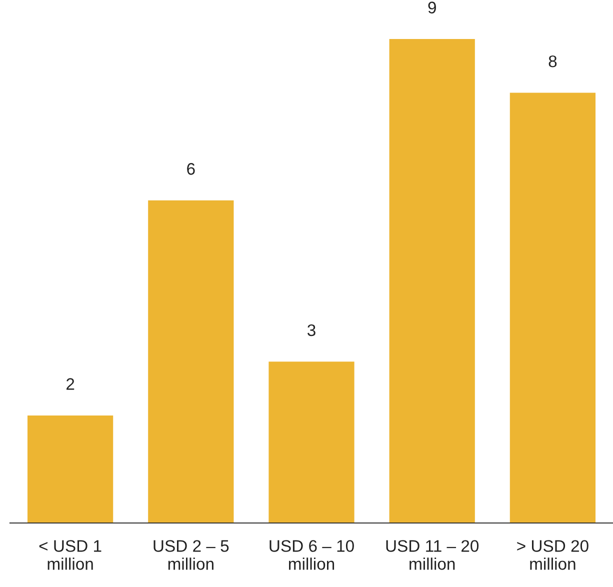 The image size is (613, 587). Describe the element at coordinates (70, 555) in the screenshot. I see `x-tick-label: < USD 1 million` at that location.